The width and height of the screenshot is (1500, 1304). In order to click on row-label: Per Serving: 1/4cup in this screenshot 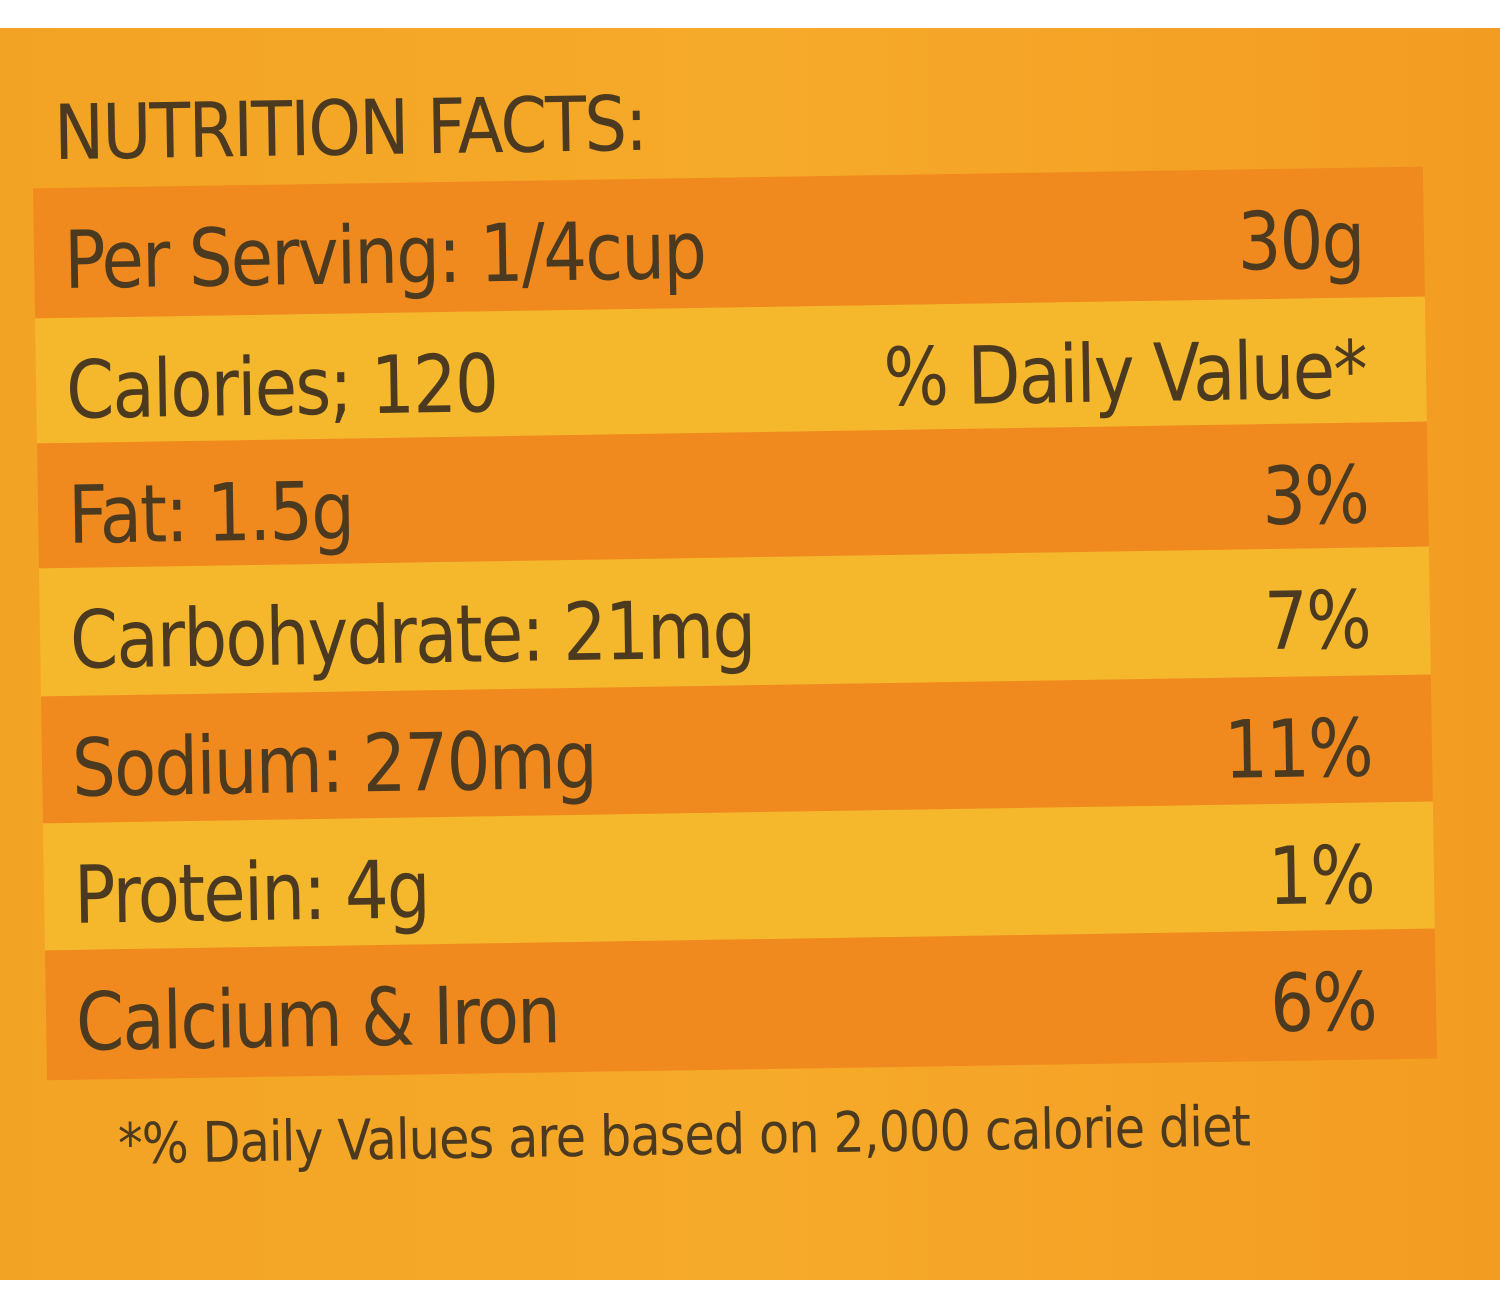, I will do `click(384, 255)`.